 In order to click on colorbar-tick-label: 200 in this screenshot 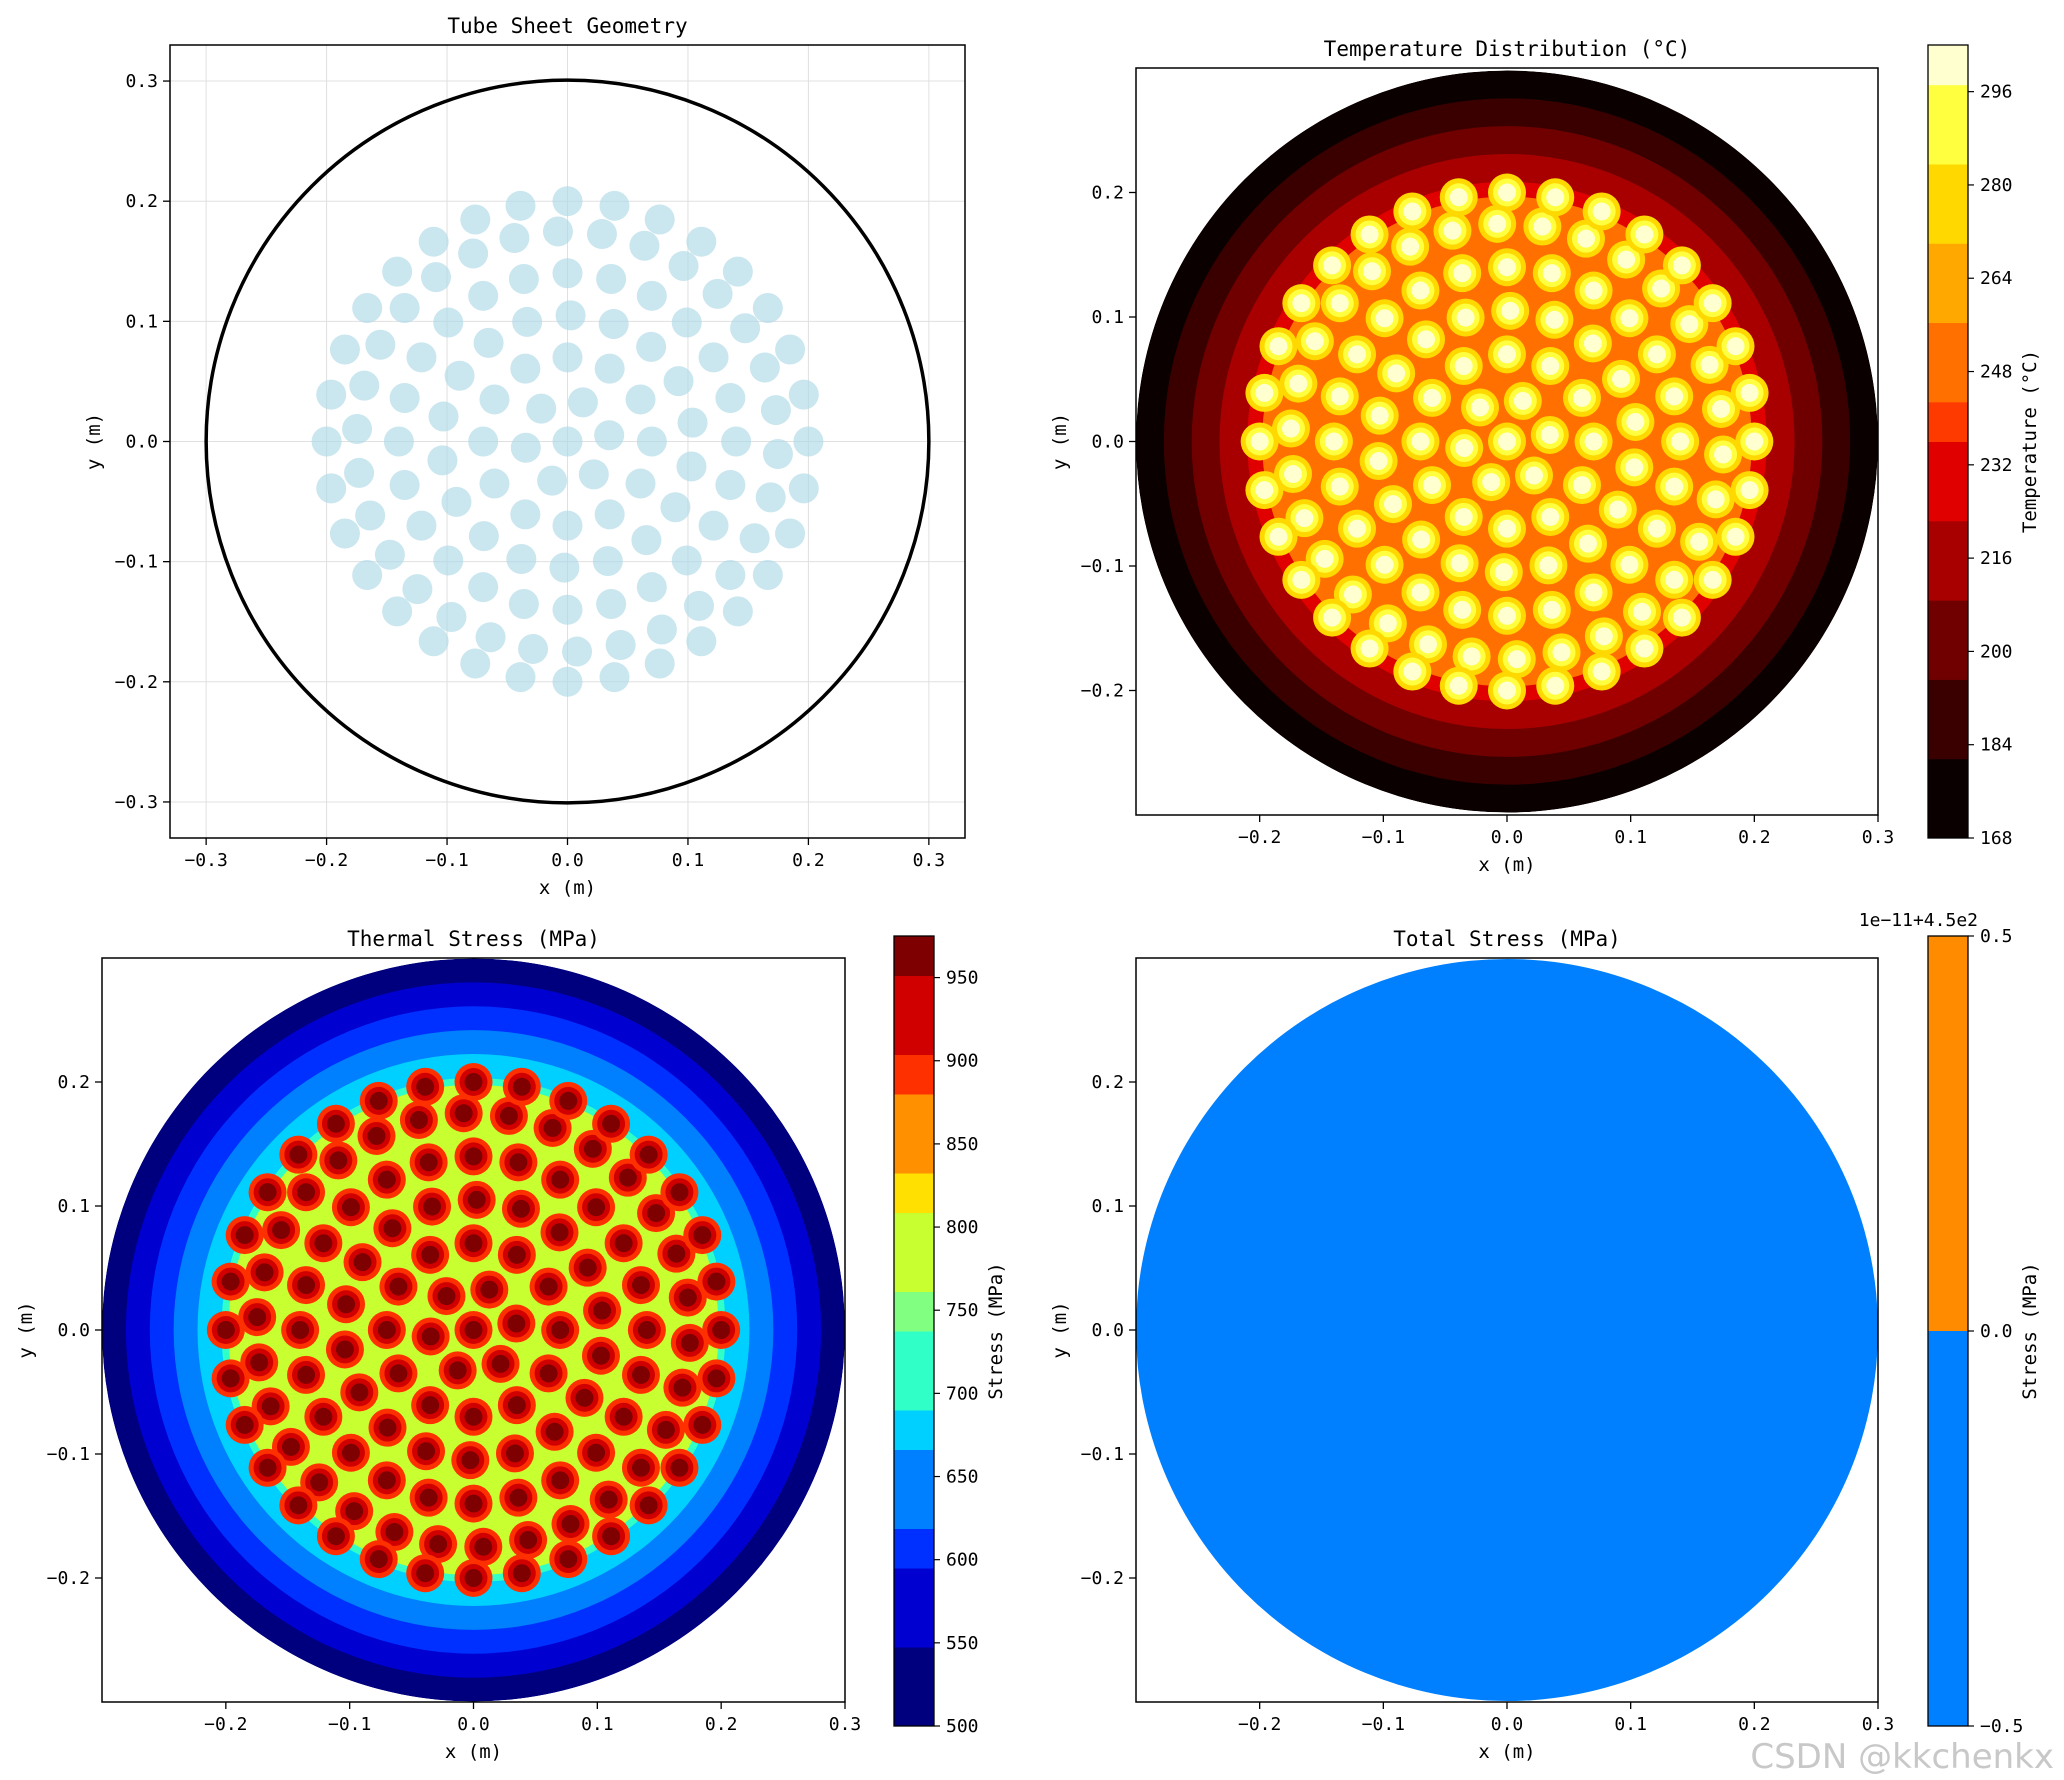, I will do `click(1996, 651)`.